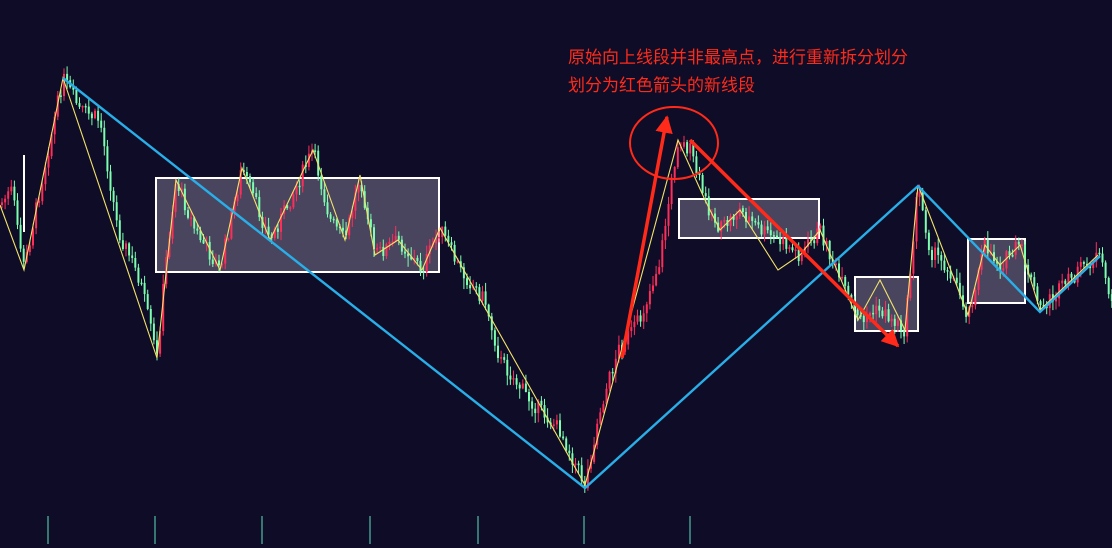 The height and width of the screenshot is (548, 1112). I want to click on down-arrow, so click(794, 243).